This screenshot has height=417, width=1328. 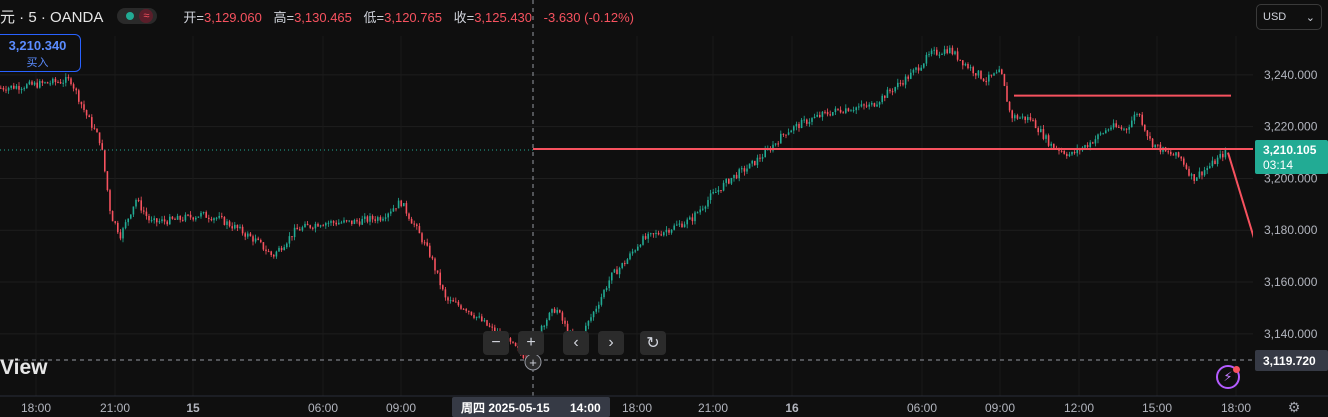 I want to click on gear-icon: ⚙, so click(x=1294, y=407).